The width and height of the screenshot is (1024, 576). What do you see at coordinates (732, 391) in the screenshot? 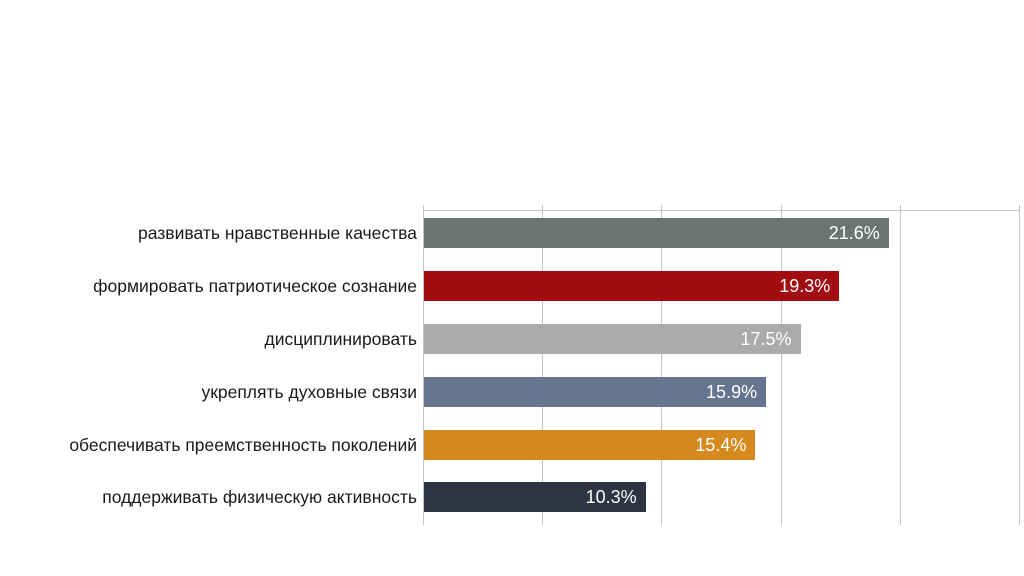
I see `value-label: 15.9%` at bounding box center [732, 391].